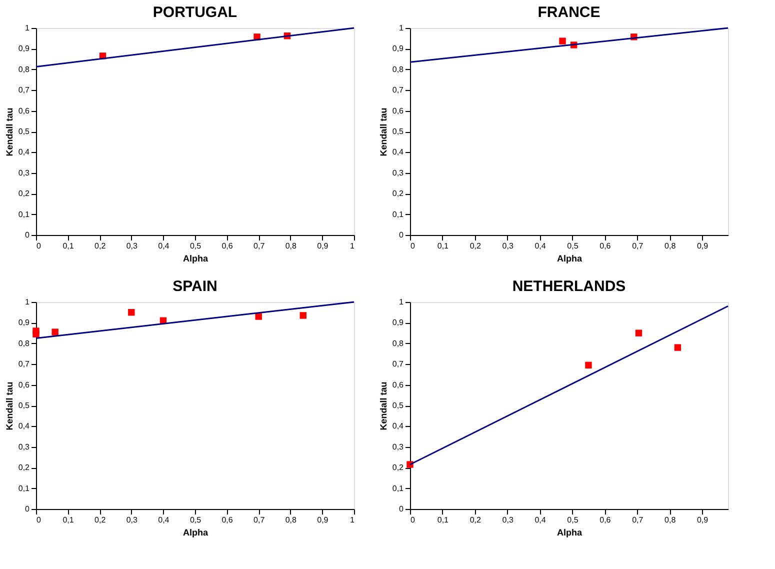  I want to click on chart-title: SPAIN, so click(195, 286).